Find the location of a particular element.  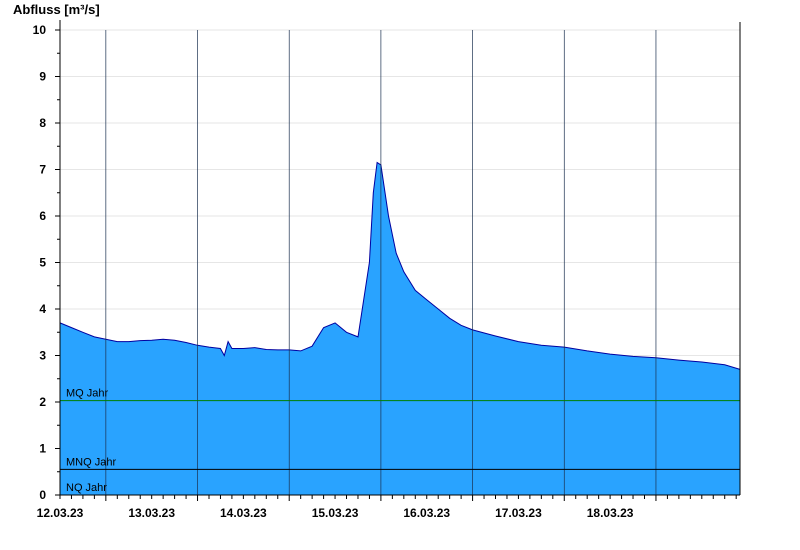

y-tick-label: 4 is located at coordinates (42, 309).